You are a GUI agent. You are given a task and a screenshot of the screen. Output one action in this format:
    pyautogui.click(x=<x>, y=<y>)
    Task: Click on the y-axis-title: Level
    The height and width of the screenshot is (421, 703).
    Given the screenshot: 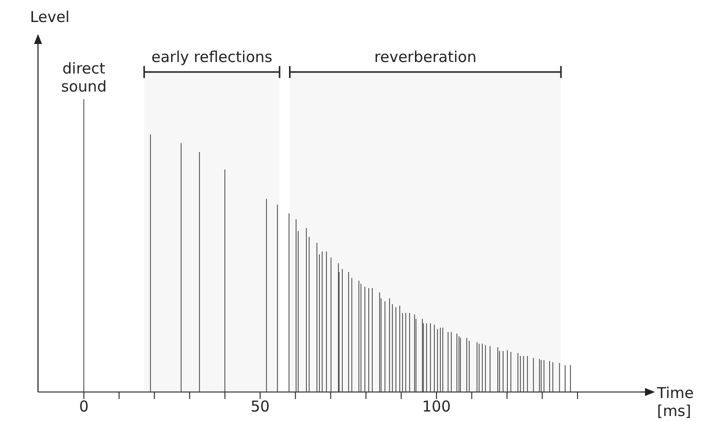 What is the action you would take?
    pyautogui.click(x=50, y=17)
    